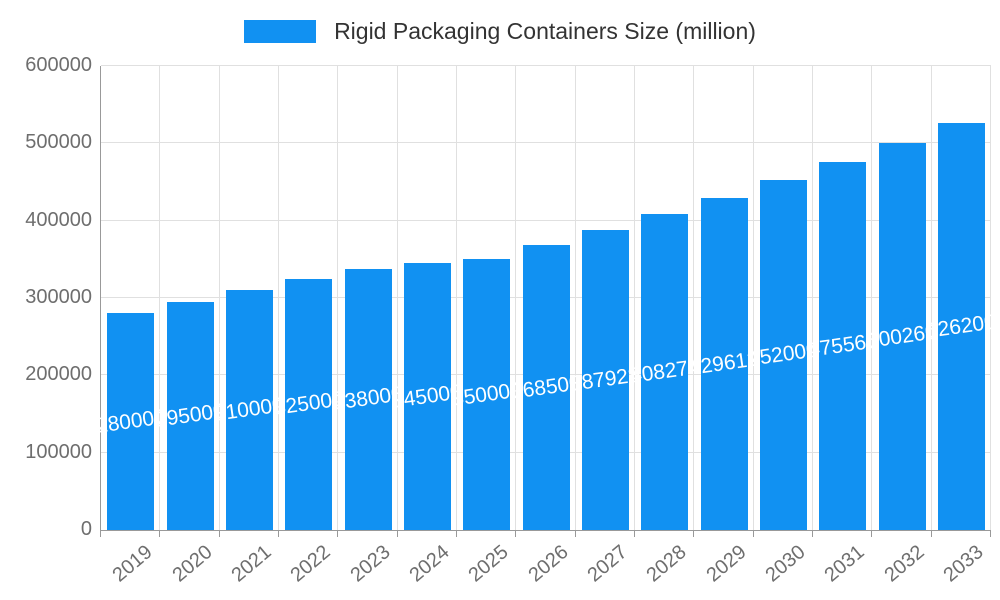 The width and height of the screenshot is (1000, 600). Describe the element at coordinates (58, 451) in the screenshot. I see `y-tick-label: 100000` at that location.